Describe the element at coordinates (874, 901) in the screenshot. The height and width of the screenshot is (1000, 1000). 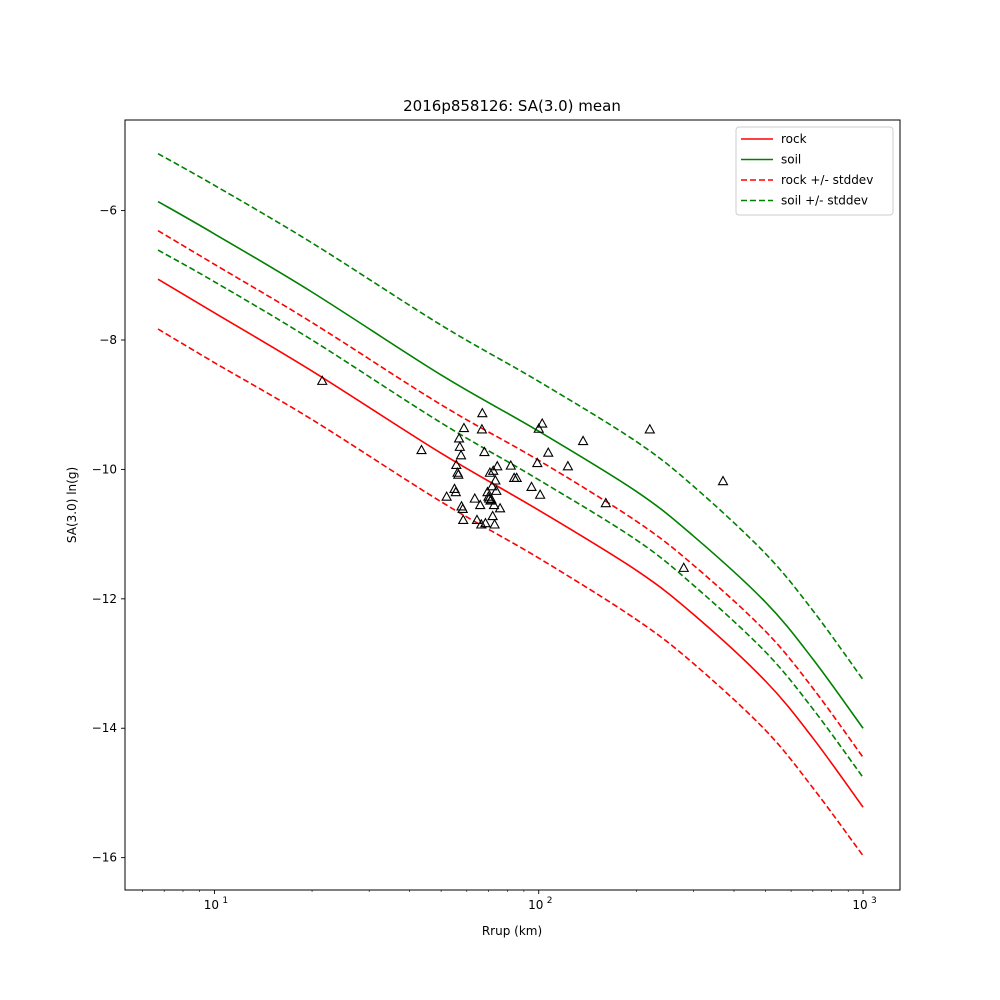
I see `x-tick-label-exponent: 3` at that location.